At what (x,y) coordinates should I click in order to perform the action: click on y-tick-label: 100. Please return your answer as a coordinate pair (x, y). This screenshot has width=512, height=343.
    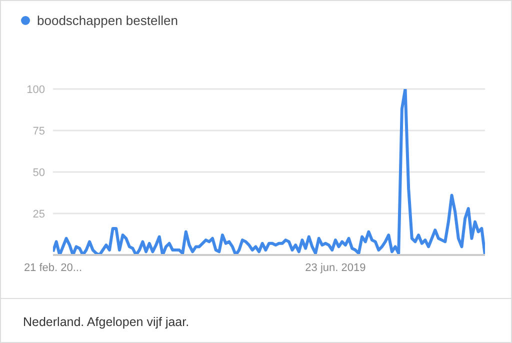
    Looking at the image, I should click on (35, 90).